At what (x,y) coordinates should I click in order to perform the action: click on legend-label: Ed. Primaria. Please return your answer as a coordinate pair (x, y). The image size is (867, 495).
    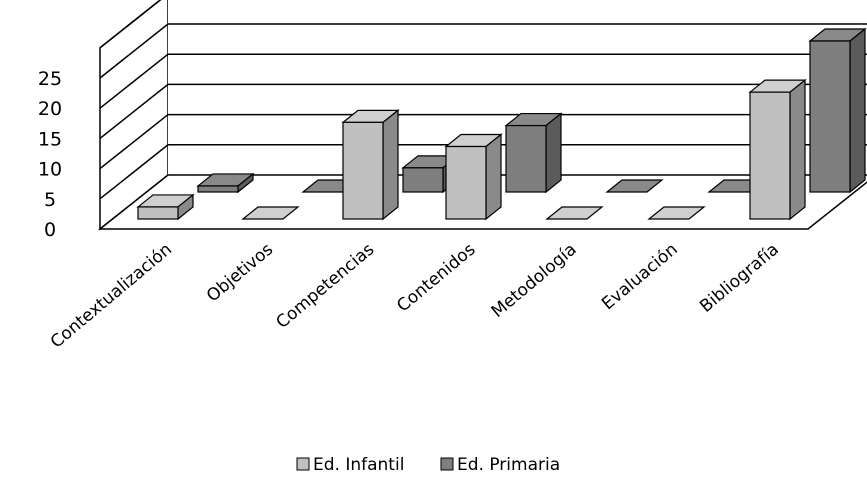
    Looking at the image, I should click on (508, 465).